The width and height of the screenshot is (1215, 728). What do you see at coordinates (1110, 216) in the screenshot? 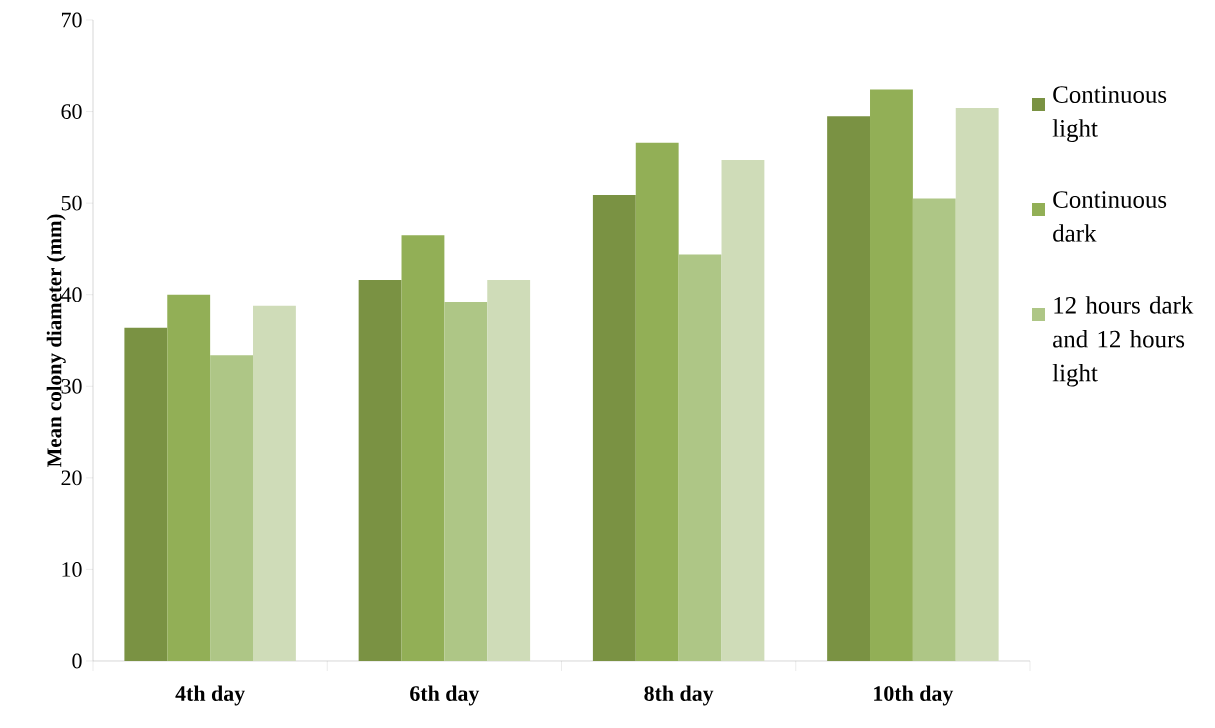
I see `legend-label: Continuous dark` at bounding box center [1110, 216].